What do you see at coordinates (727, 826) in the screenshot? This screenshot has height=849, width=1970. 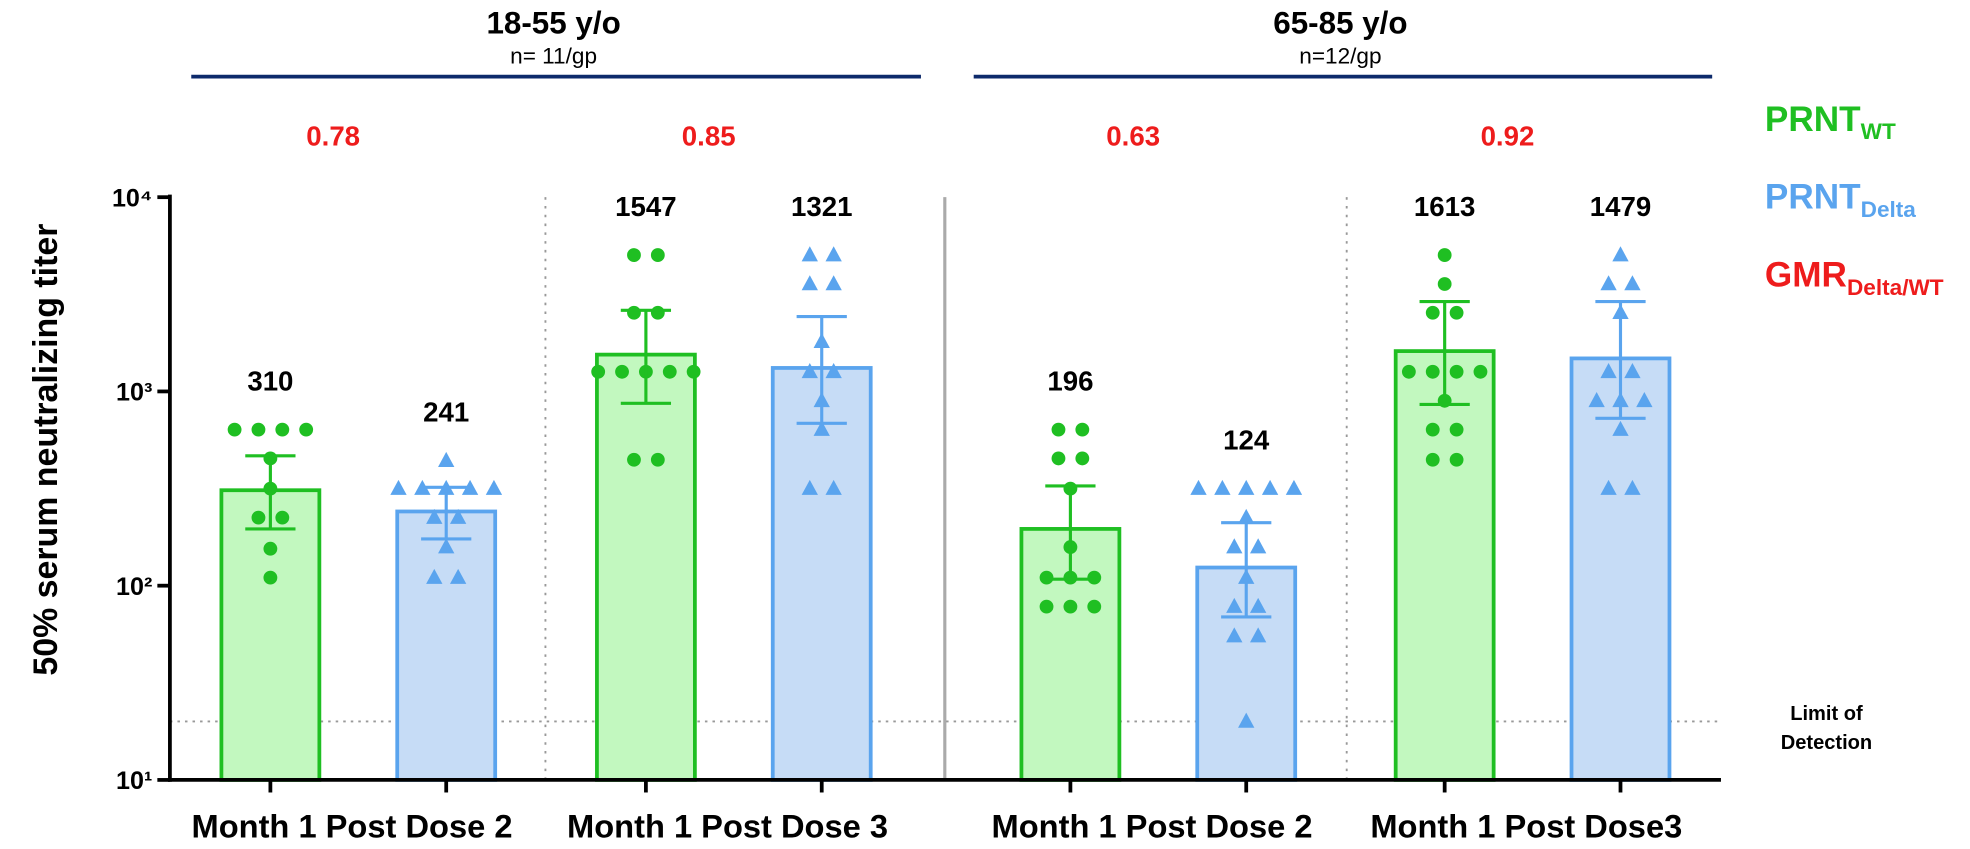 I see `x-tick-label: Month 1 Post Dose 3` at bounding box center [727, 826].